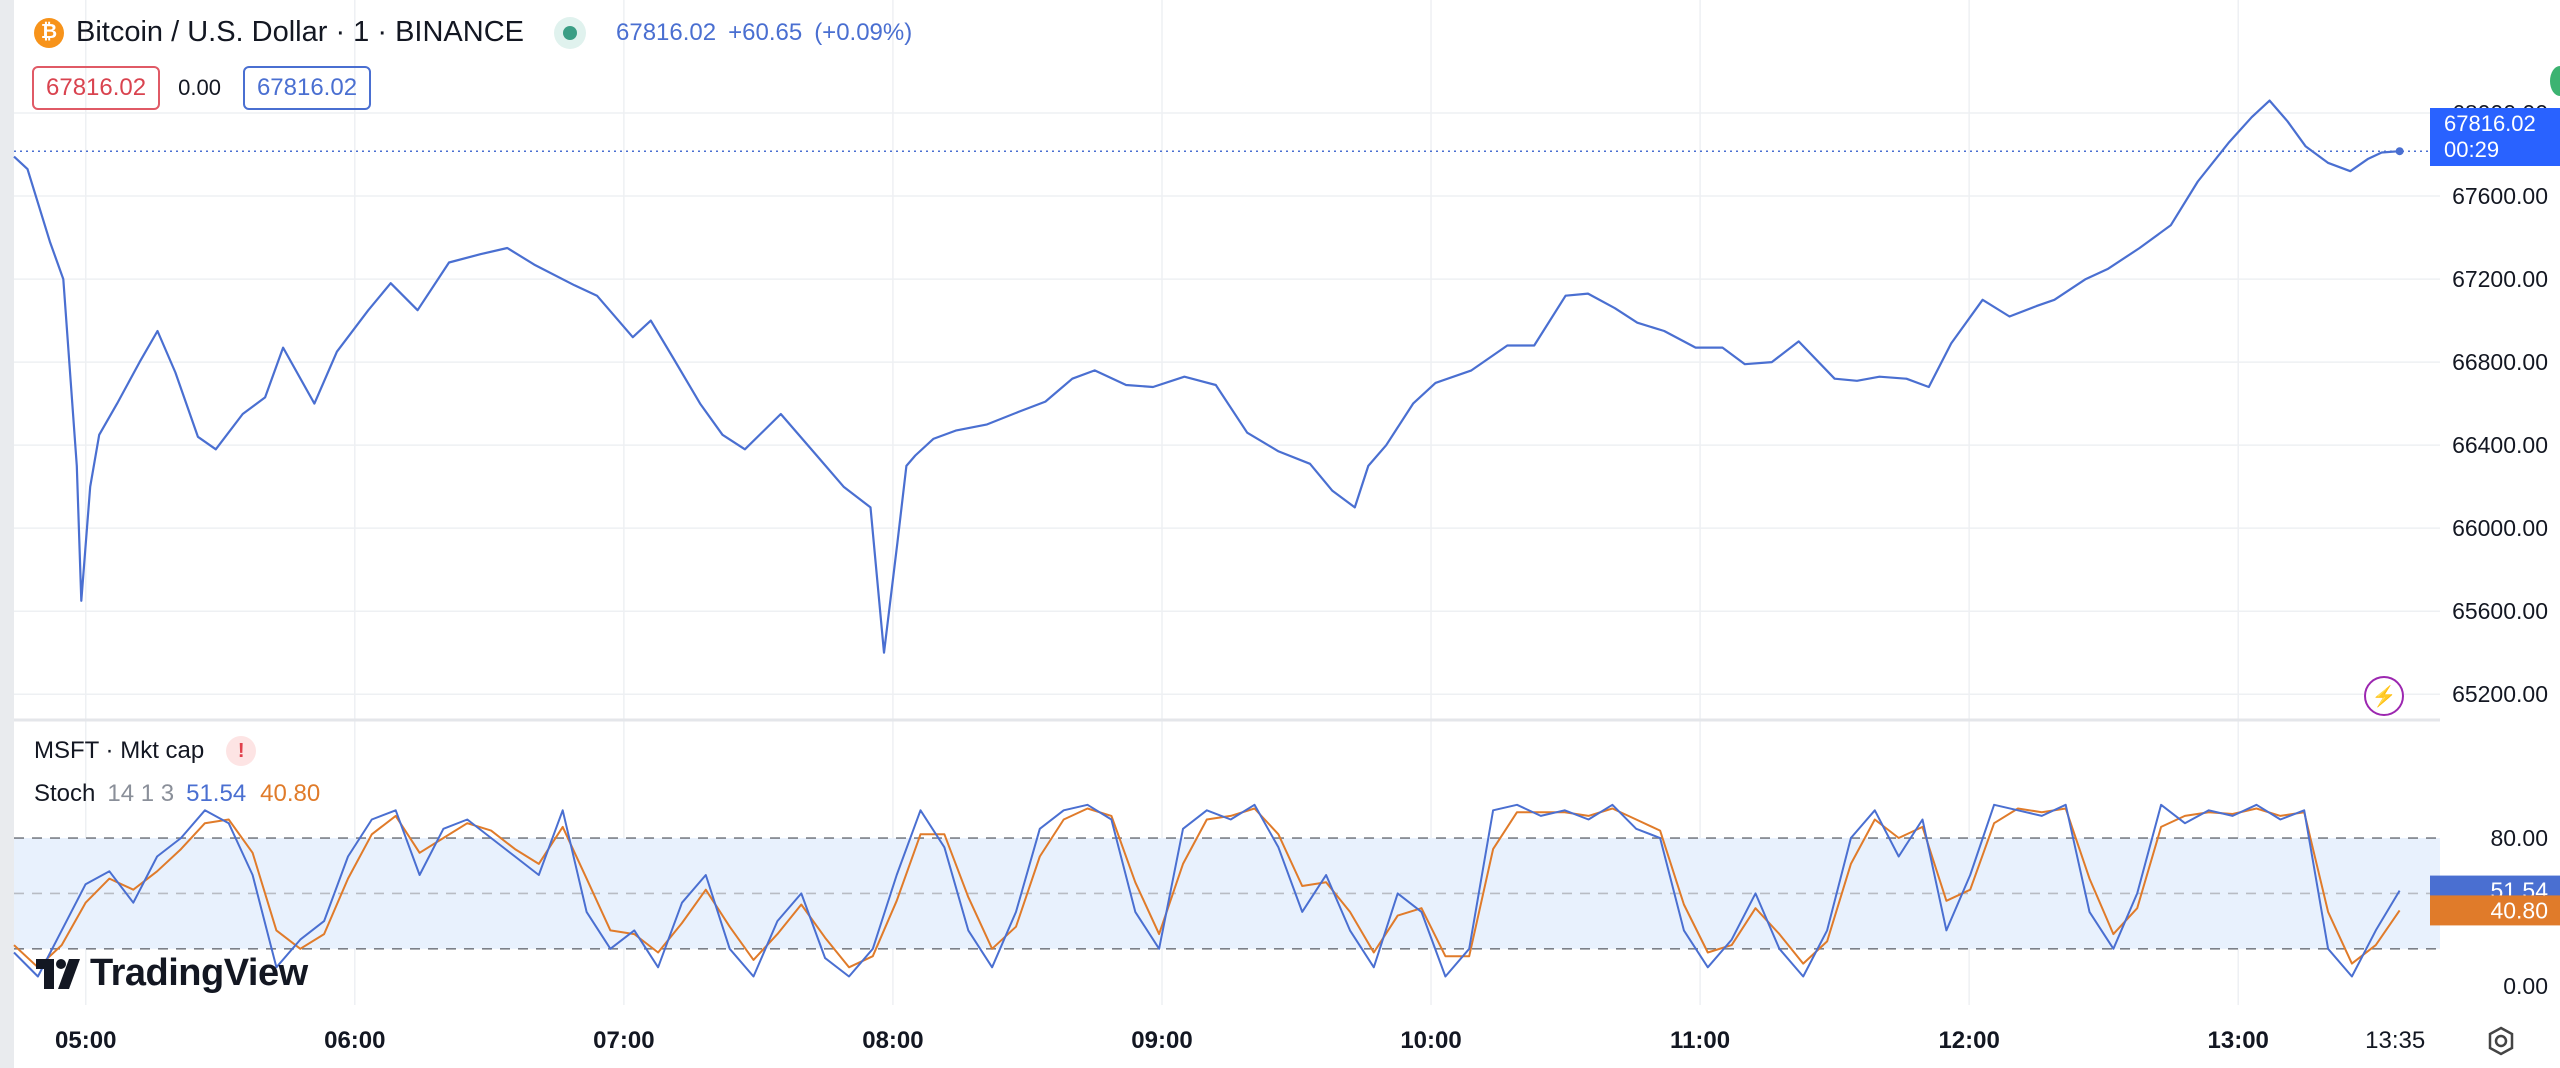 The image size is (2560, 1068). What do you see at coordinates (65, 793) in the screenshot?
I see `stoch-name: Stoch` at bounding box center [65, 793].